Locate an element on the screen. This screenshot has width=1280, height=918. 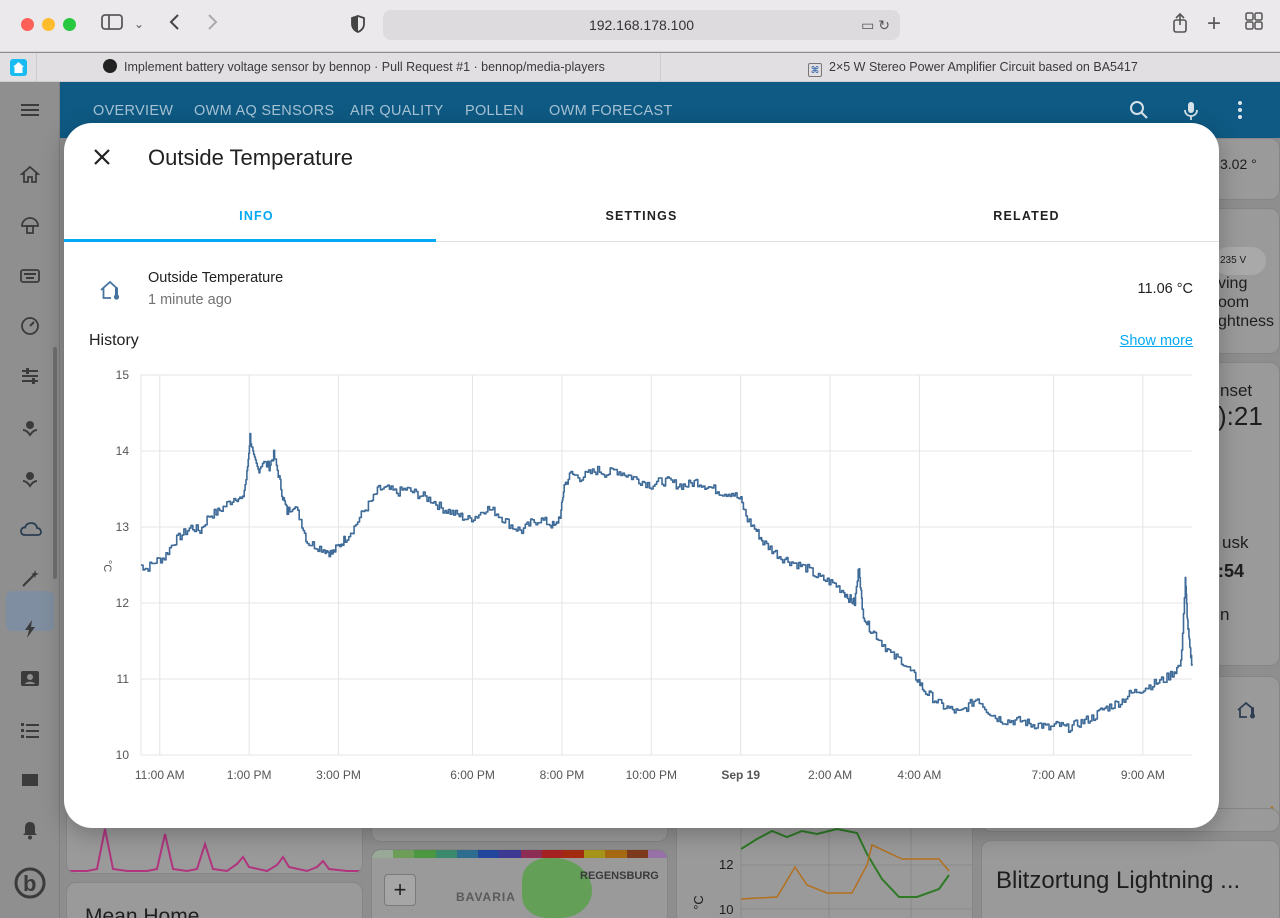
y-tick-label: 11 is located at coordinates (123, 679).